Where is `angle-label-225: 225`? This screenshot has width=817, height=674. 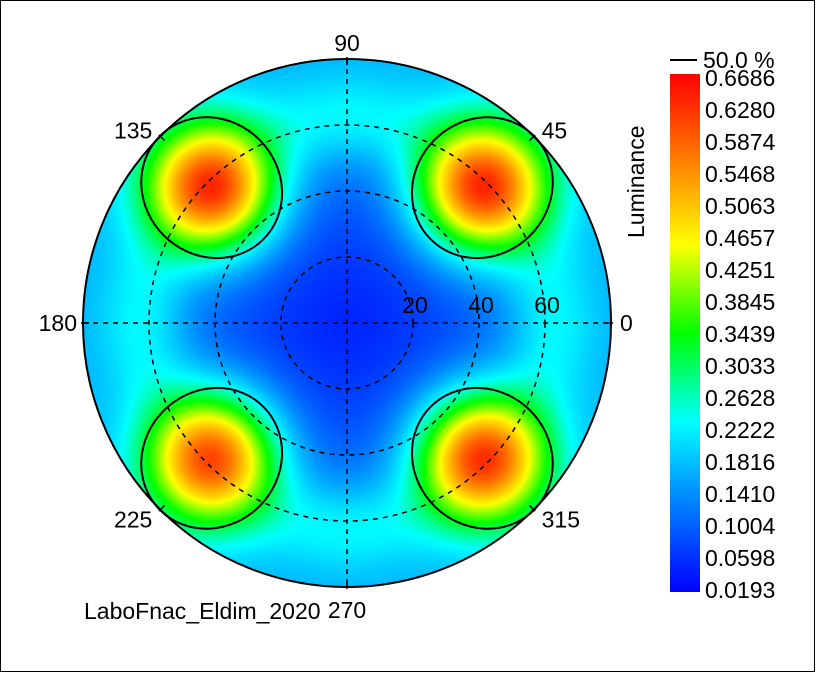 angle-label-225: 225 is located at coordinates (133, 520).